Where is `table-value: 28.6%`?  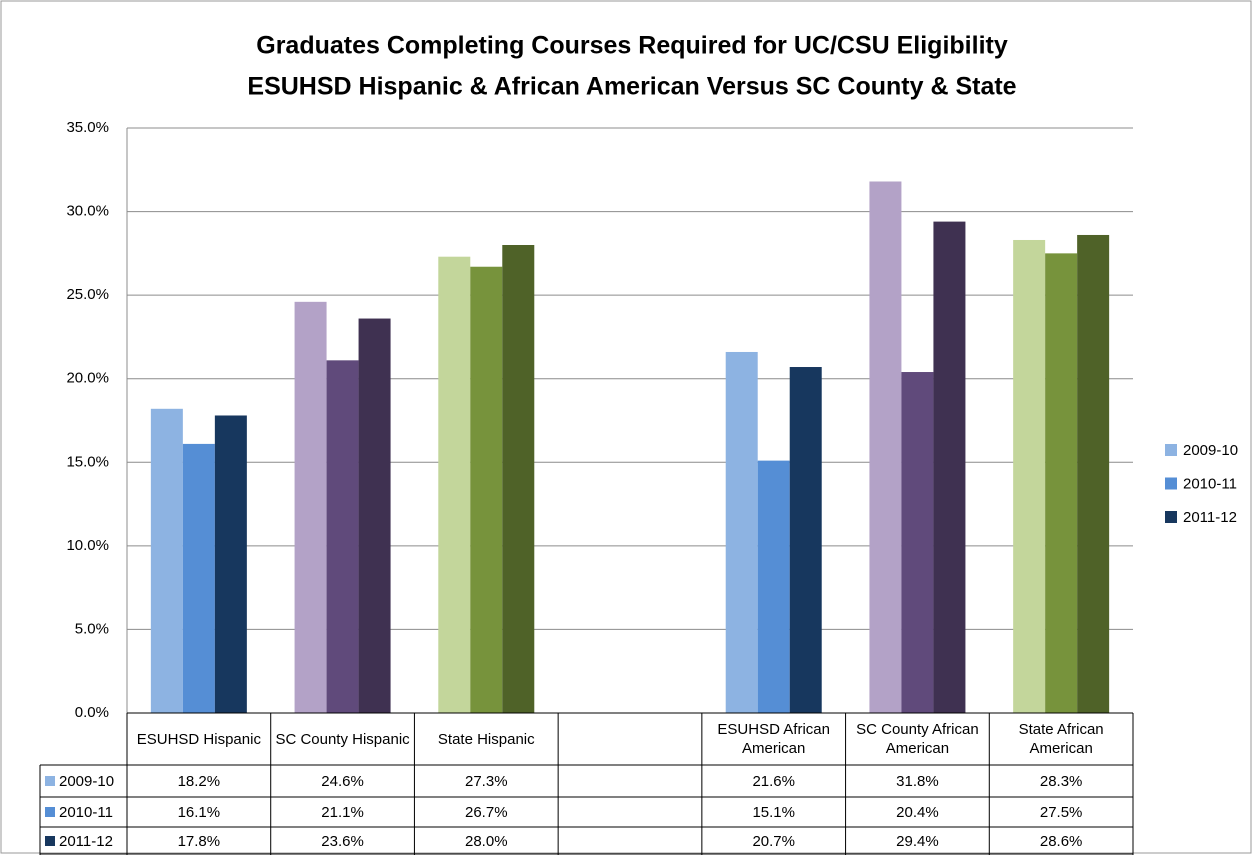
table-value: 28.6% is located at coordinates (1061, 841).